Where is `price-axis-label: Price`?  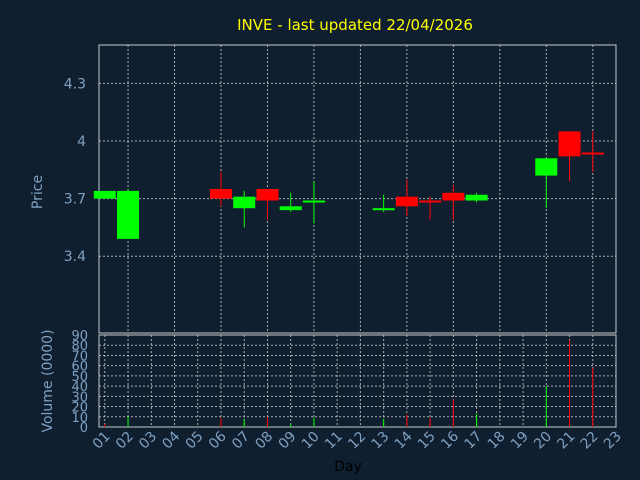 price-axis-label: Price is located at coordinates (38, 192).